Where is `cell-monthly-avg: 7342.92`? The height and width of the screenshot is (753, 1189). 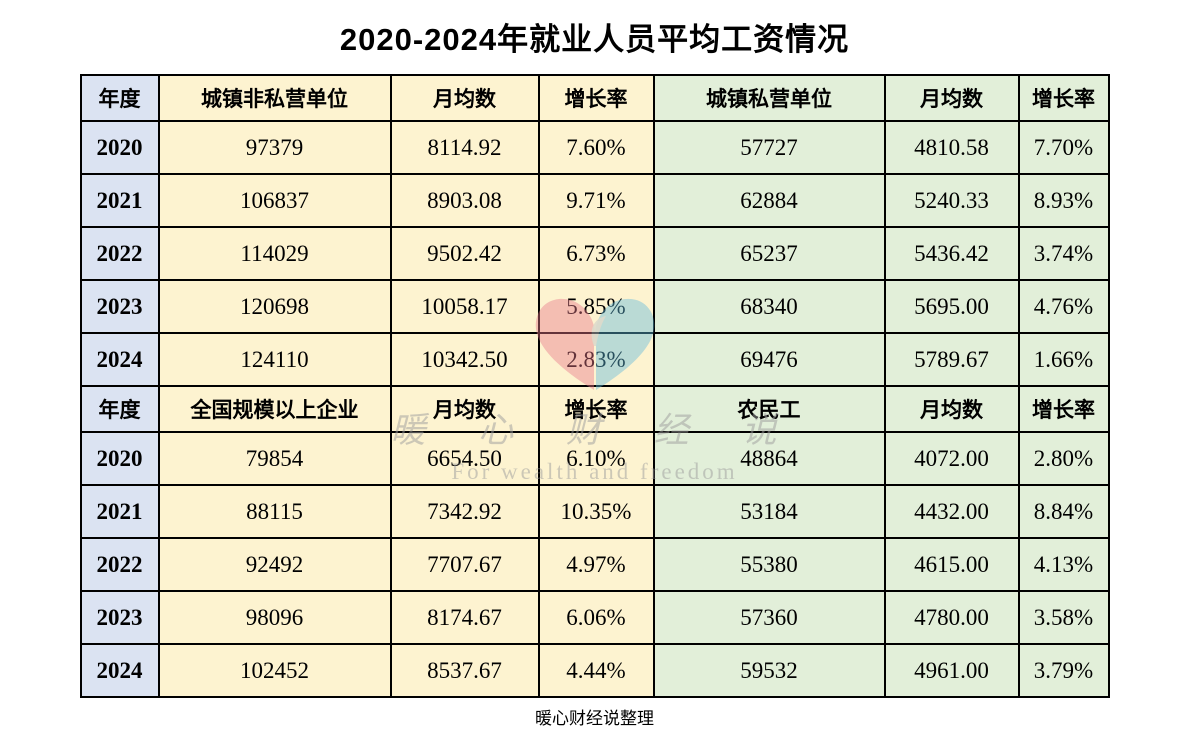
cell-monthly-avg: 7342.92 is located at coordinates (464, 511).